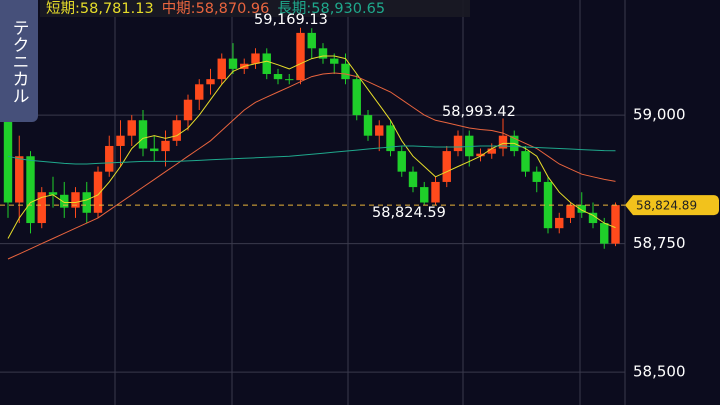 Image resolution: width=720 pixels, height=405 pixels. I want to click on price-tag-label: 58,824.89, so click(666, 206).